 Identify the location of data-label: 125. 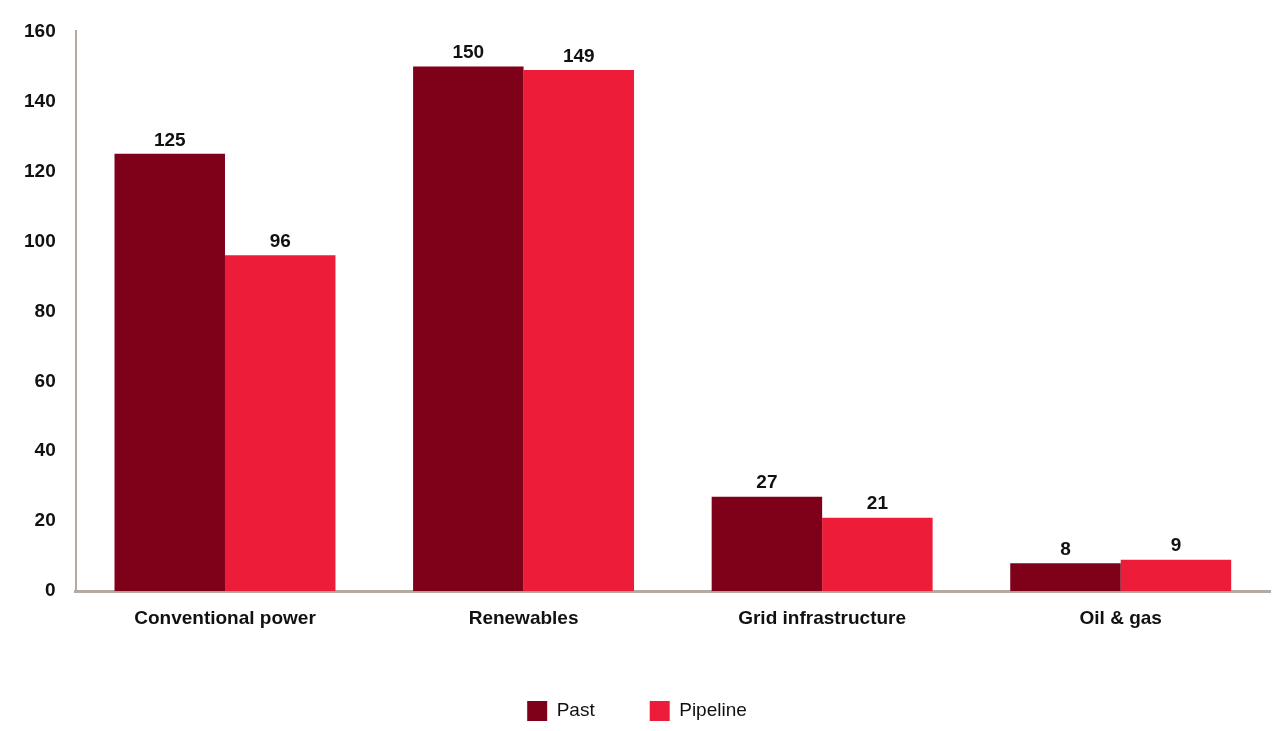
(170, 139).